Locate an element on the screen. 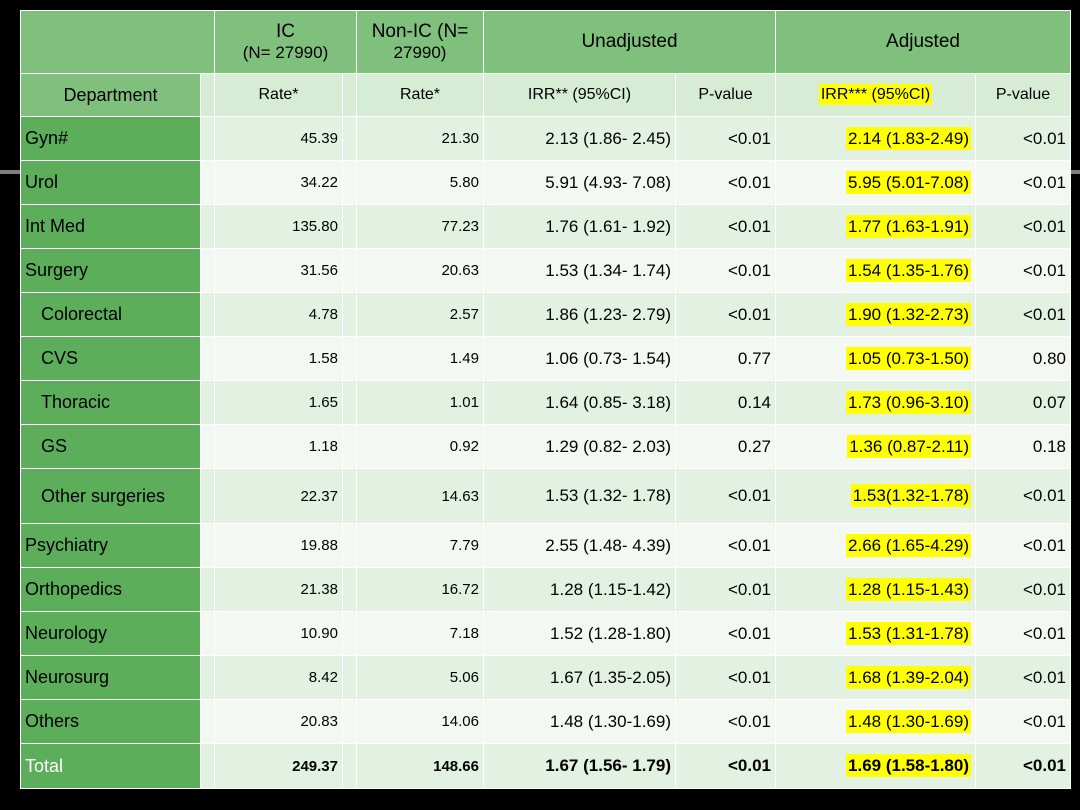 The width and height of the screenshot is (1080, 810). rate-ic-cell: 8.42 is located at coordinates (278, 677).